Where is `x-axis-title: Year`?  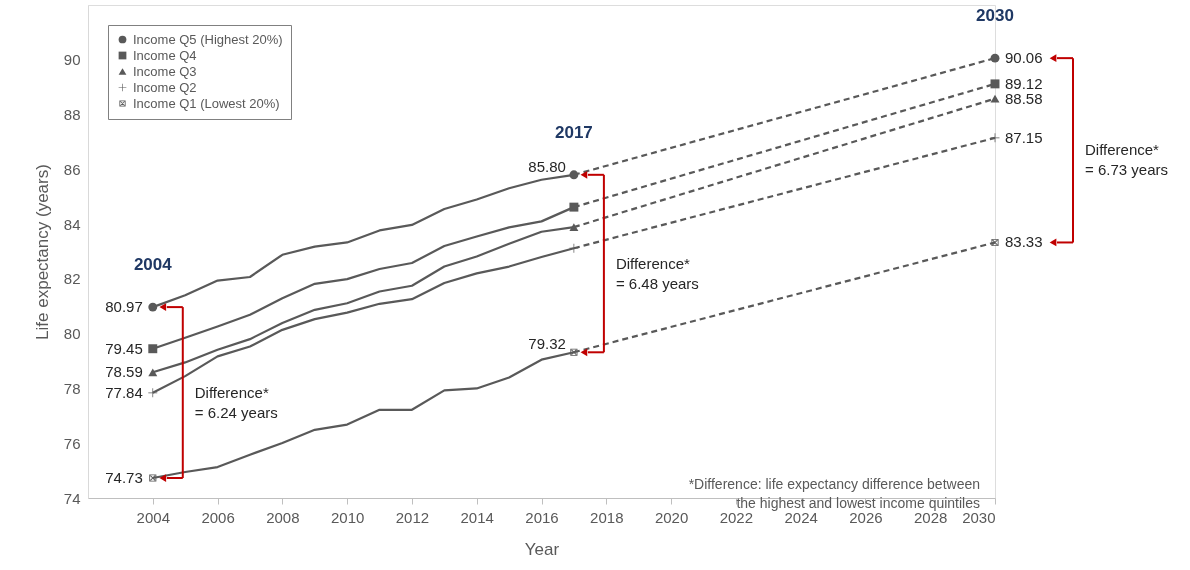
x-axis-title: Year is located at coordinates (542, 549).